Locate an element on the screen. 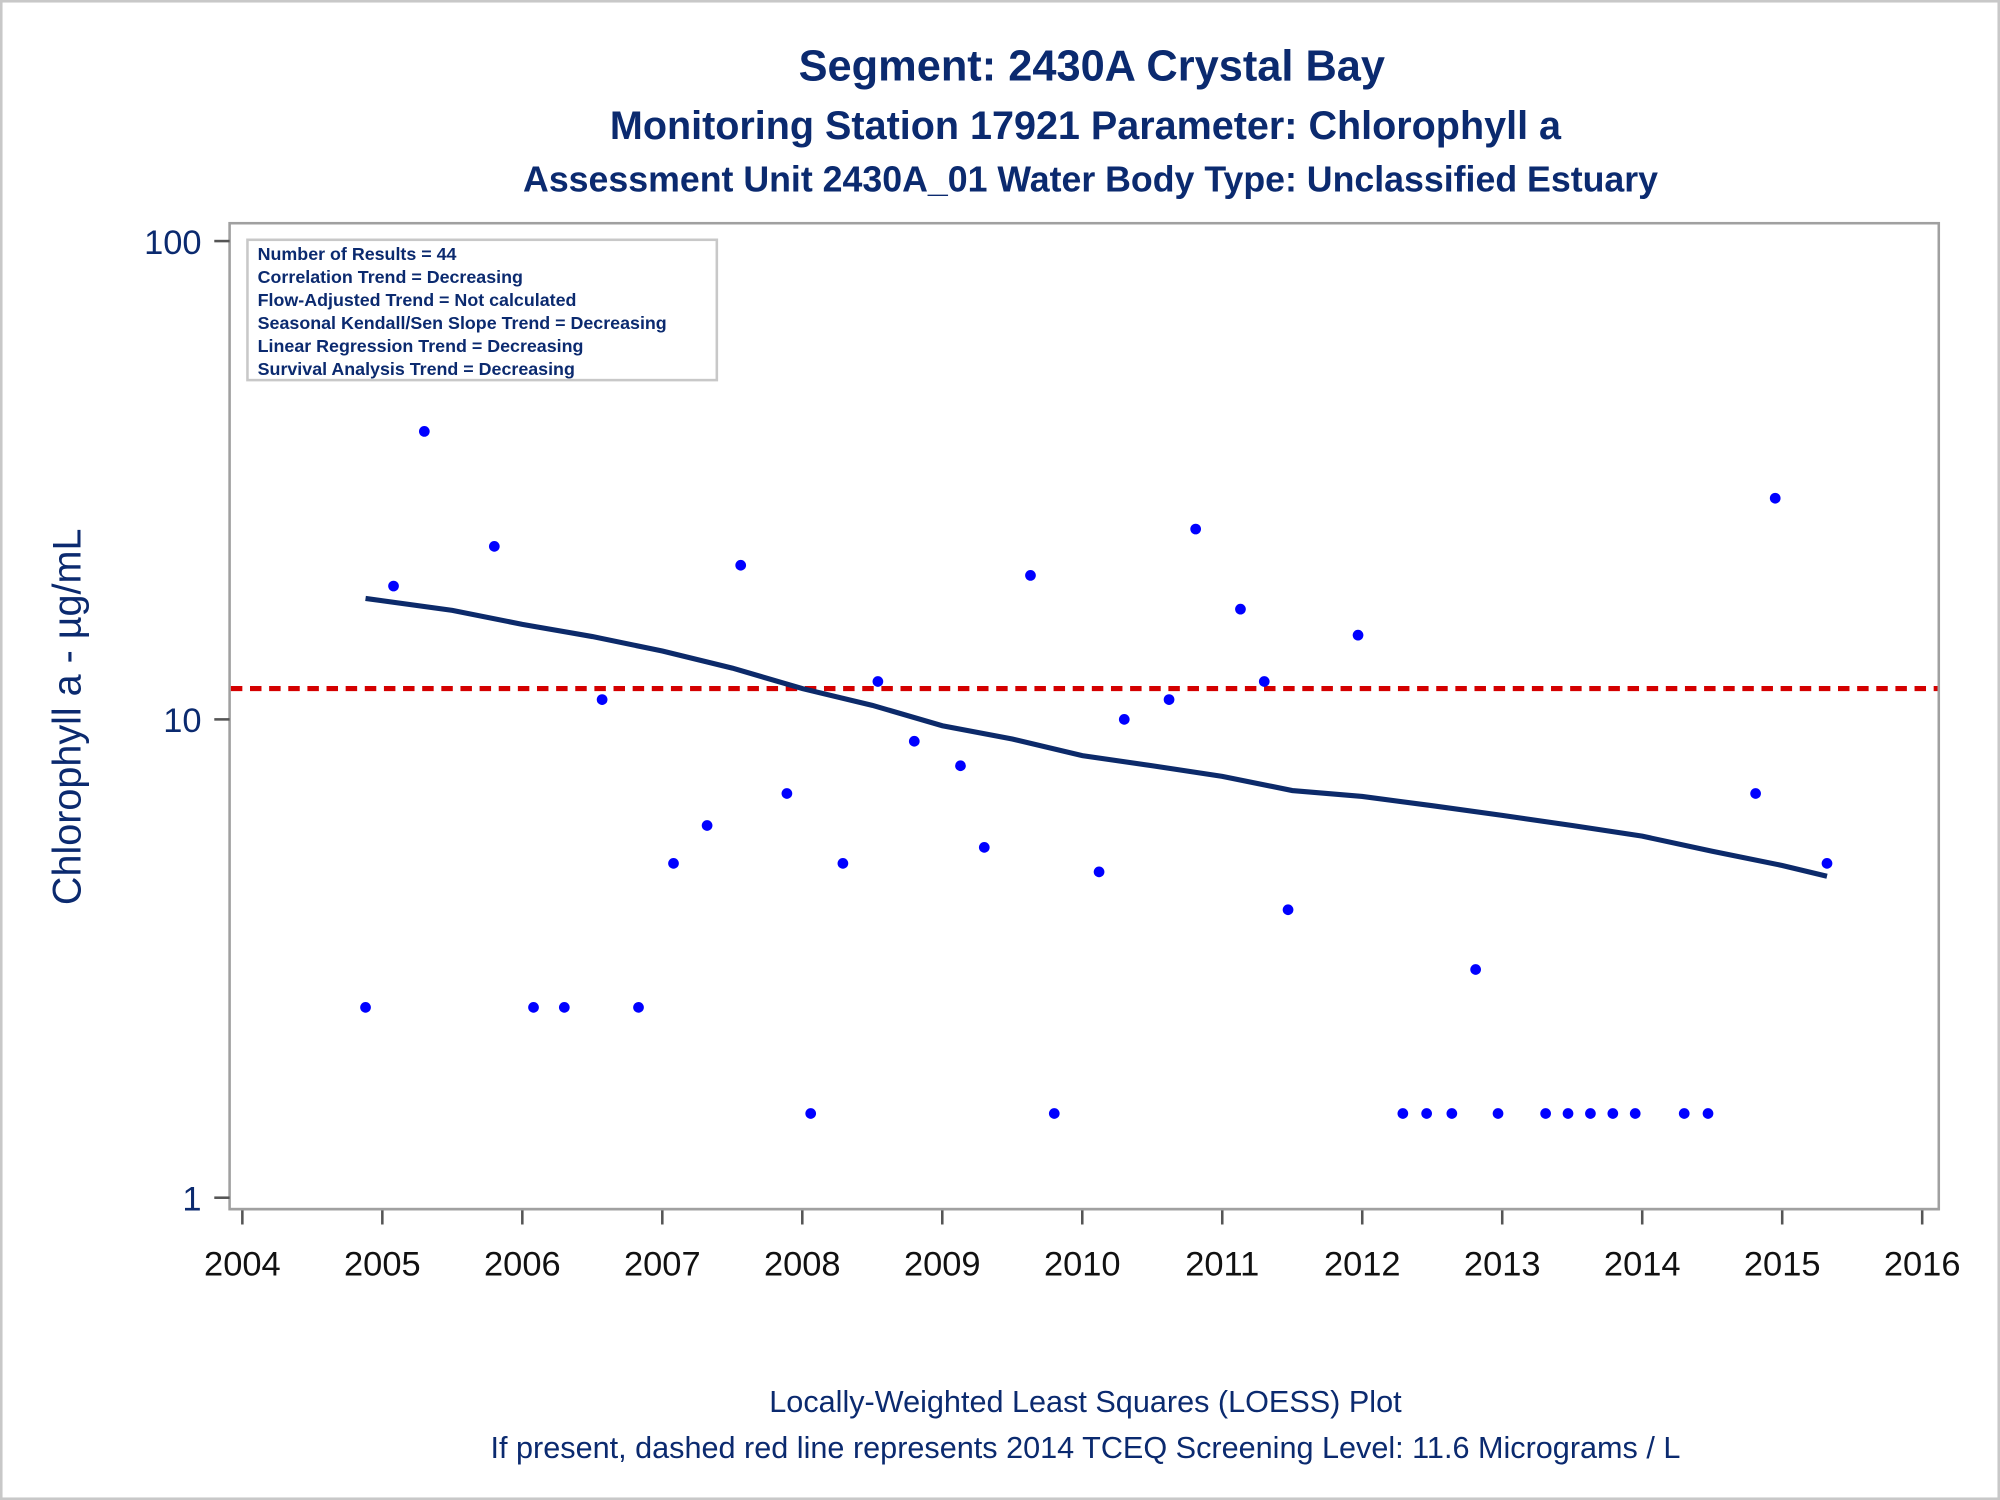  chart-title: Segment: 2430A Crystal Bay is located at coordinates (1092, 66).